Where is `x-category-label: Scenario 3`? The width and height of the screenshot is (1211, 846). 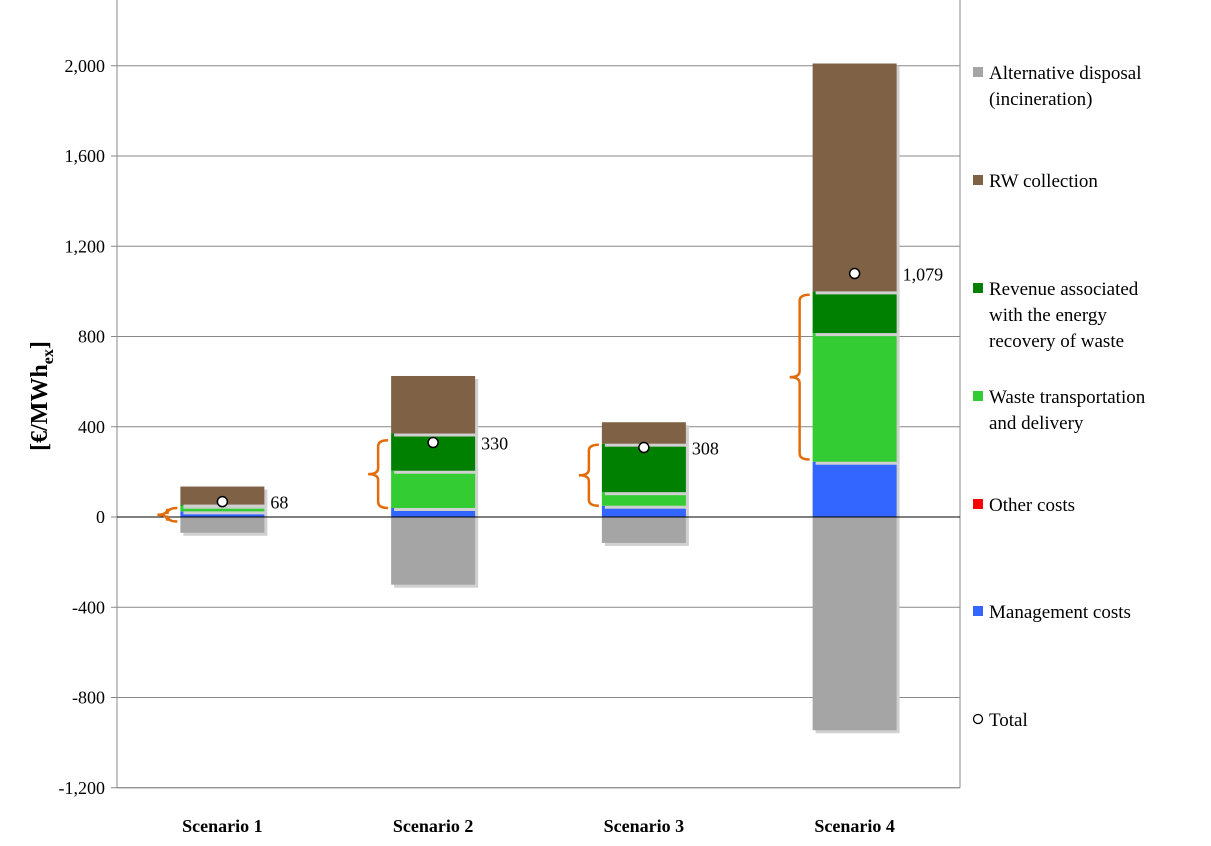 x-category-label: Scenario 3 is located at coordinates (644, 826).